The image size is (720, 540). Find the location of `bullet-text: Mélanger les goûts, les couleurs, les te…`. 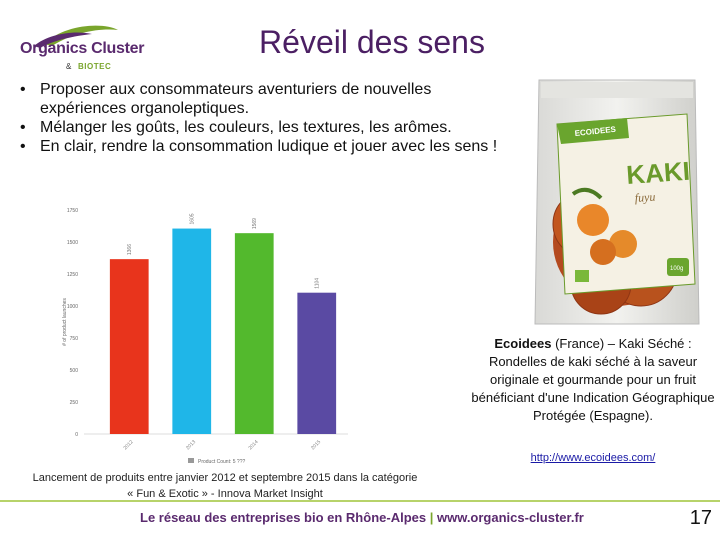

bullet-text: Mélanger les goûts, les couleurs, les te… is located at coordinates (246, 127).